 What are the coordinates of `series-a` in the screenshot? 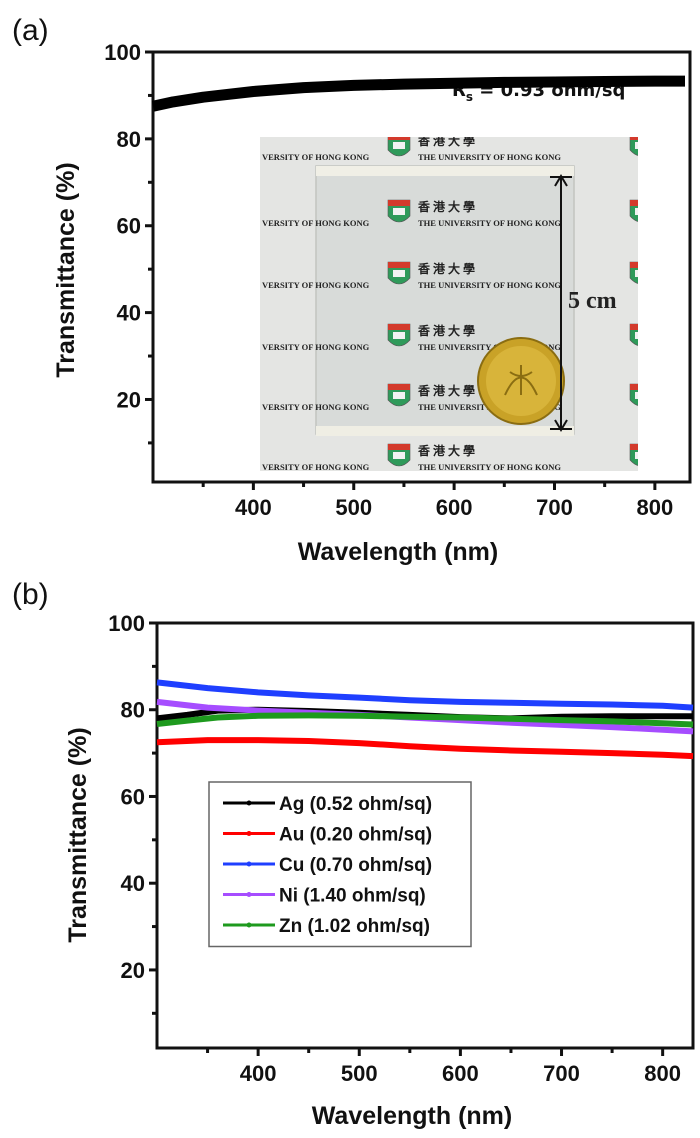 It's located at (418, 93).